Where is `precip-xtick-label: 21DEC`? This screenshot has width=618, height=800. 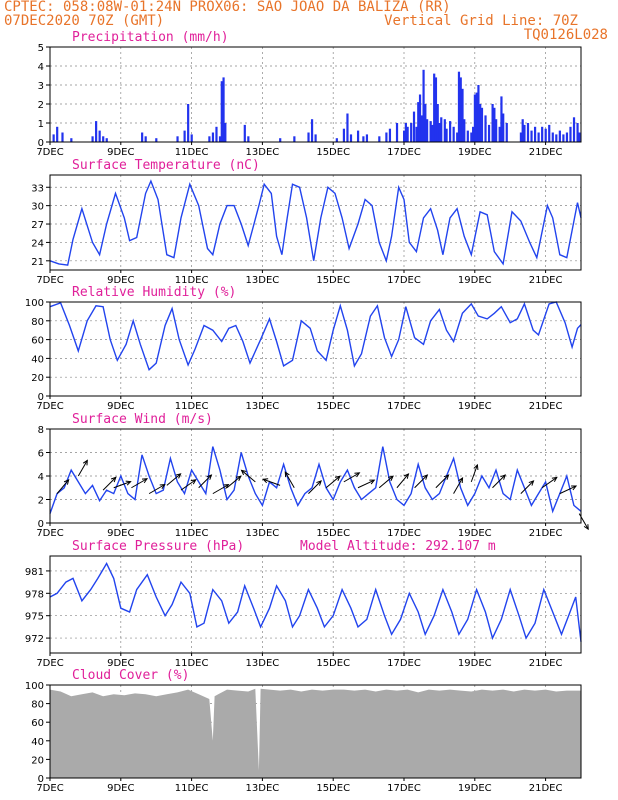 precip-xtick-label: 21DEC is located at coordinates (546, 152).